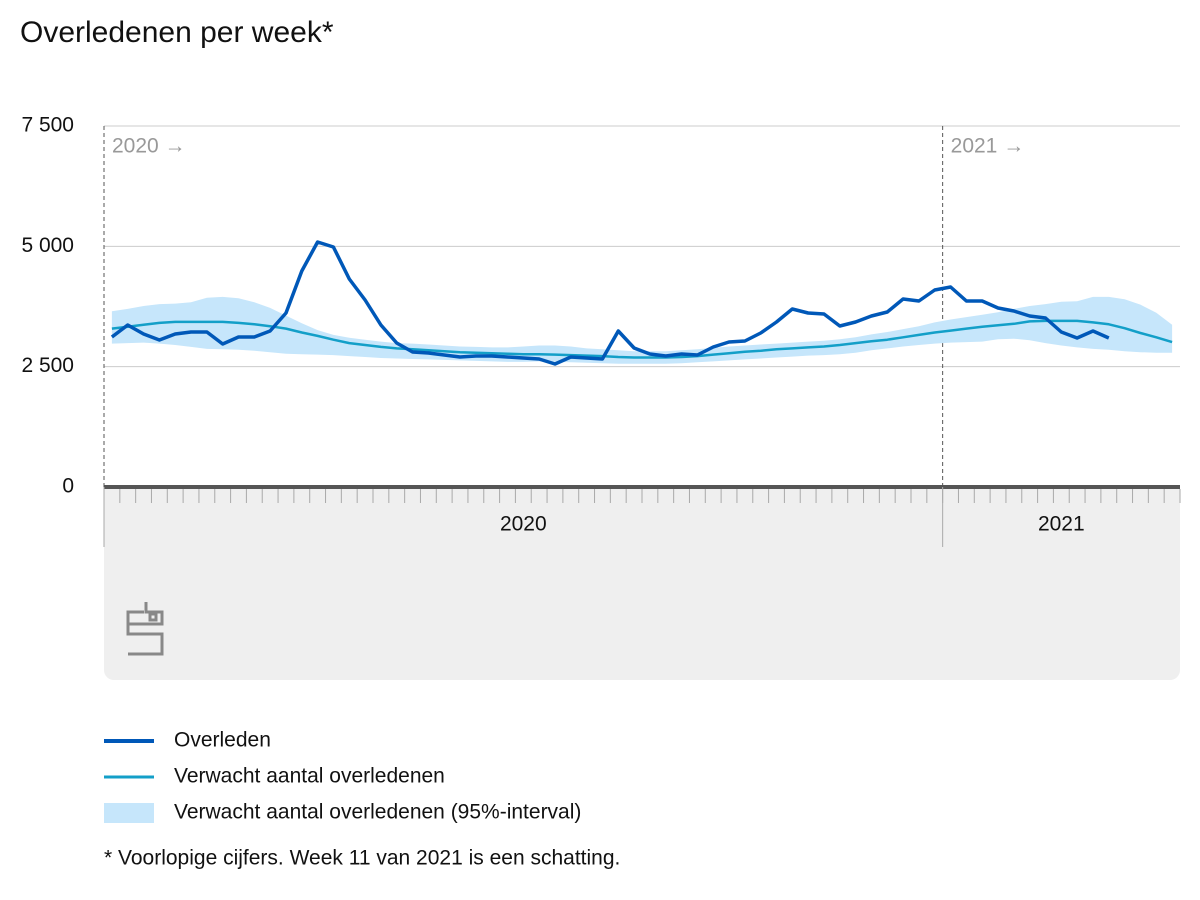 This screenshot has width=1200, height=900. What do you see at coordinates (68, 486) in the screenshot?
I see `y-tick-label: 0` at bounding box center [68, 486].